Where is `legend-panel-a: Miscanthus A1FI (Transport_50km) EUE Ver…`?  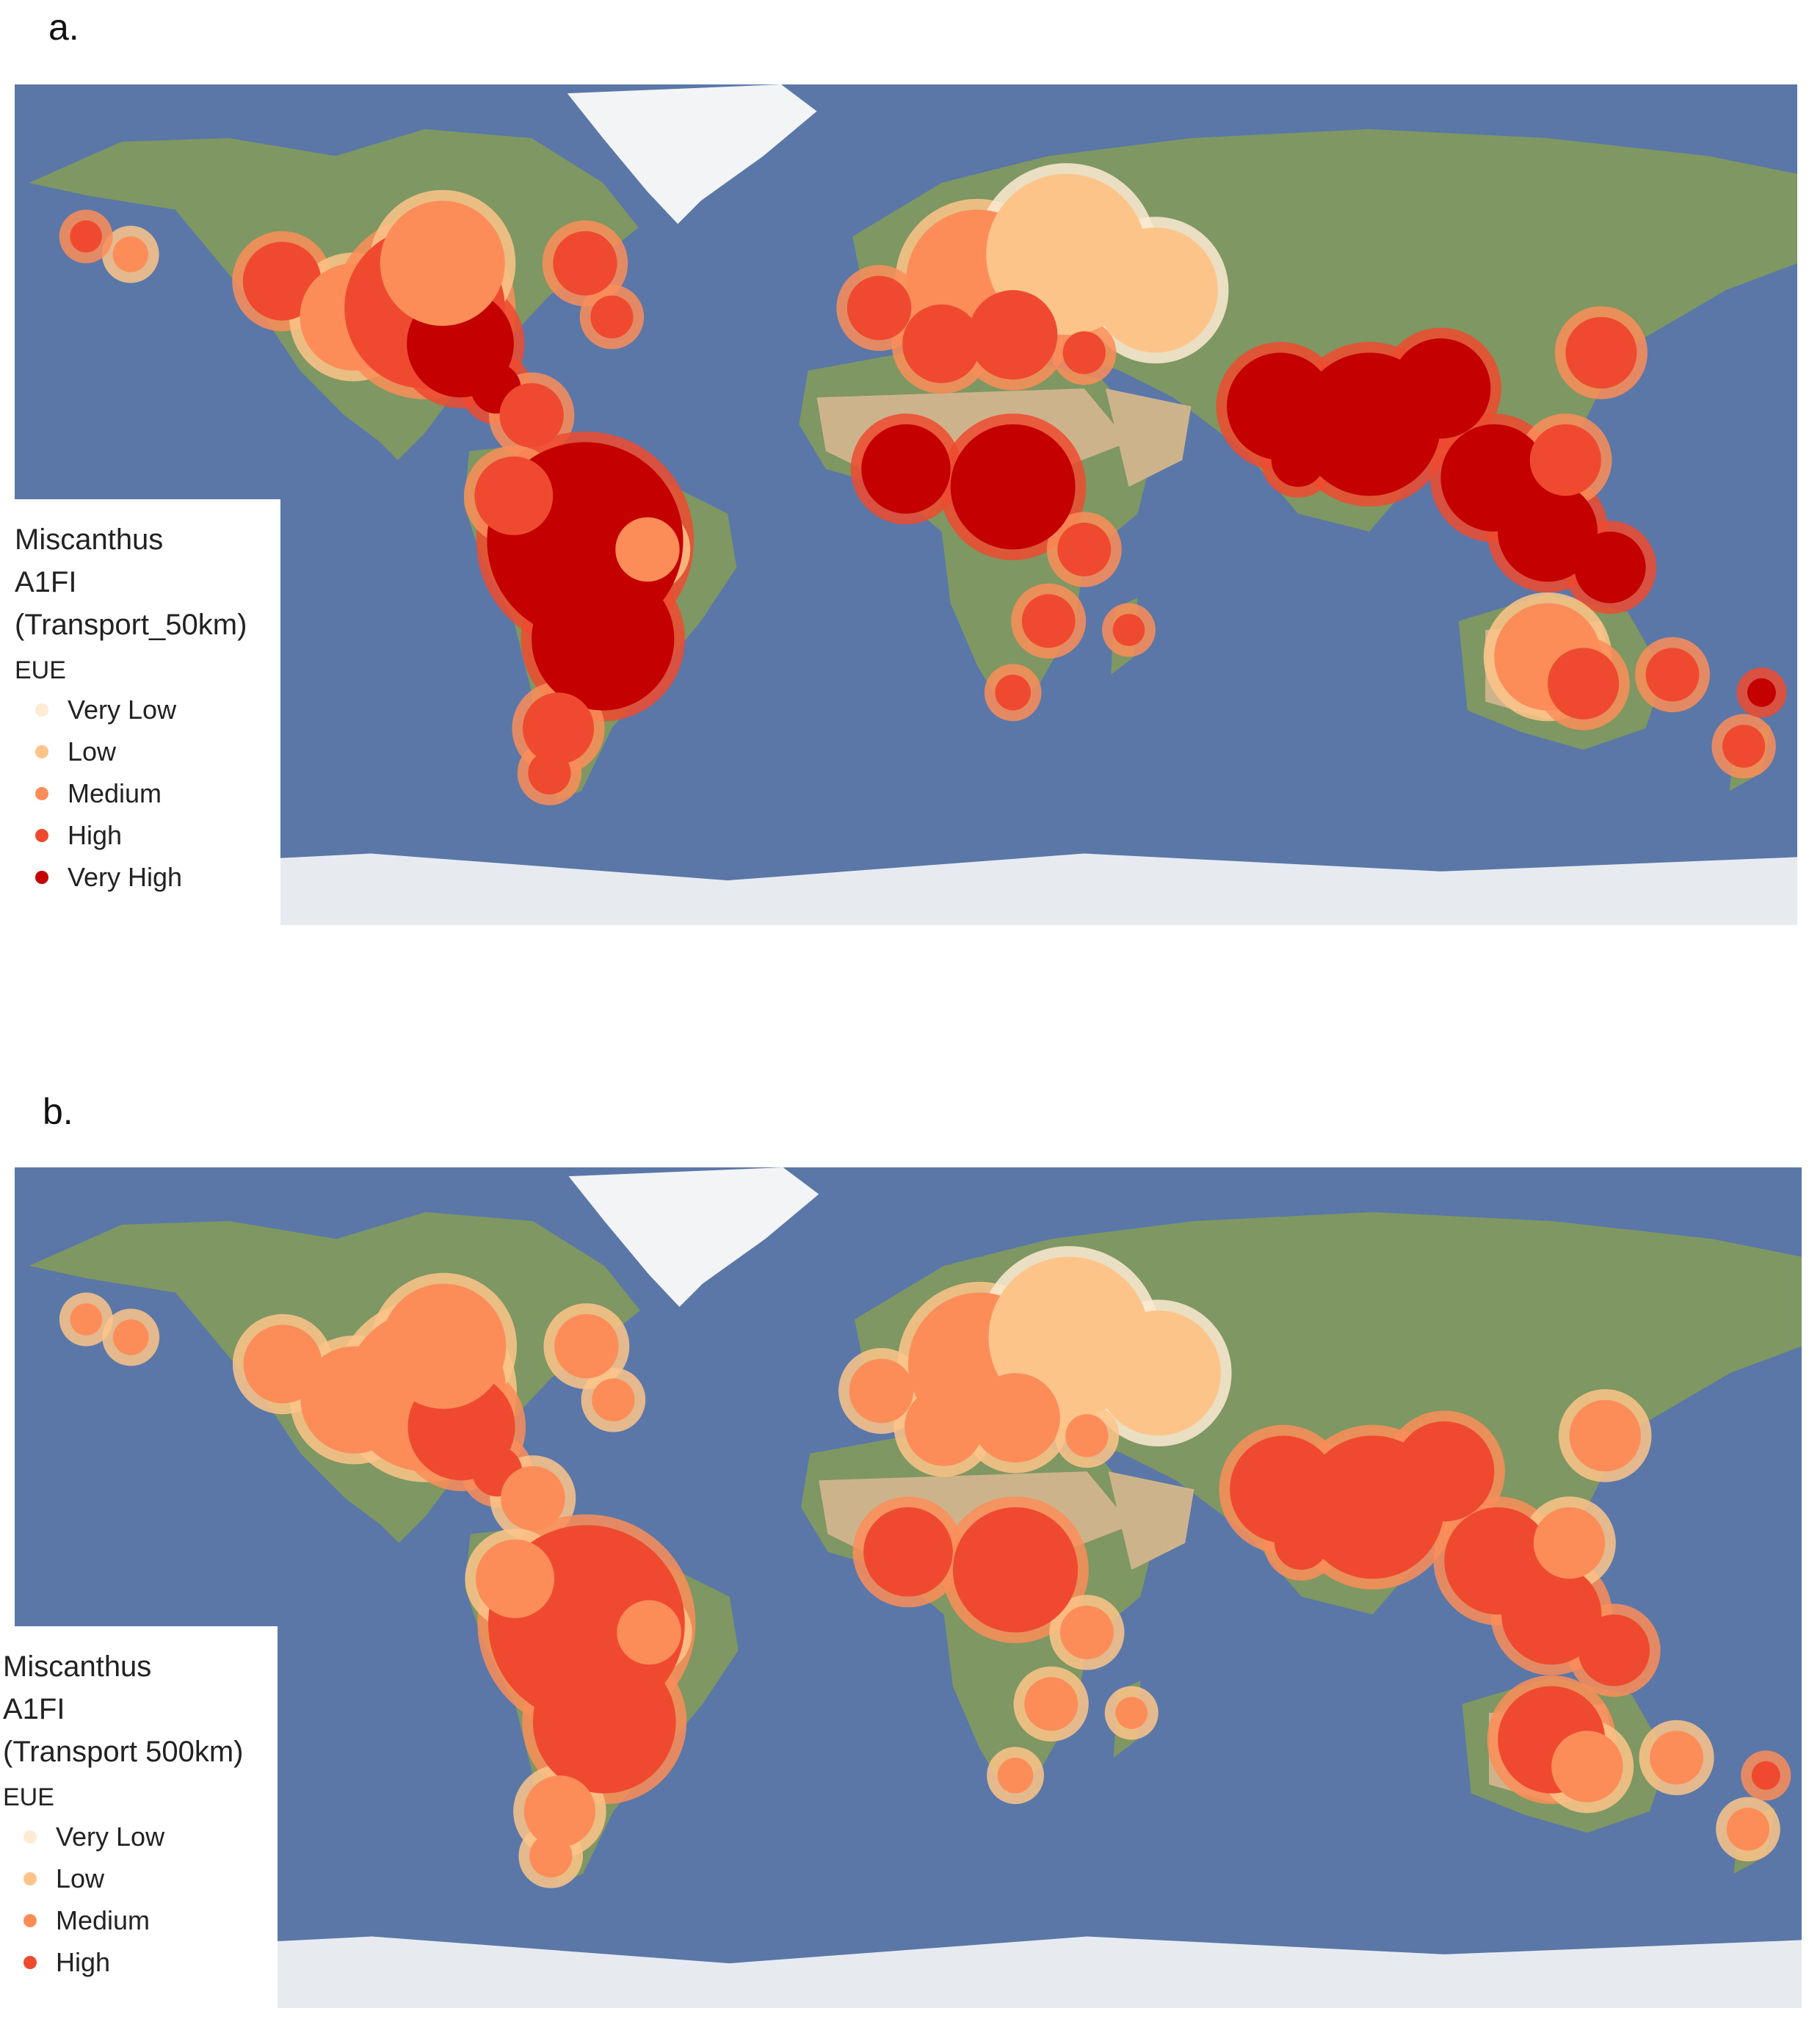 legend-panel-a: Miscanthus A1FI (Transport_50km) EUE Ver… is located at coordinates (140, 712).